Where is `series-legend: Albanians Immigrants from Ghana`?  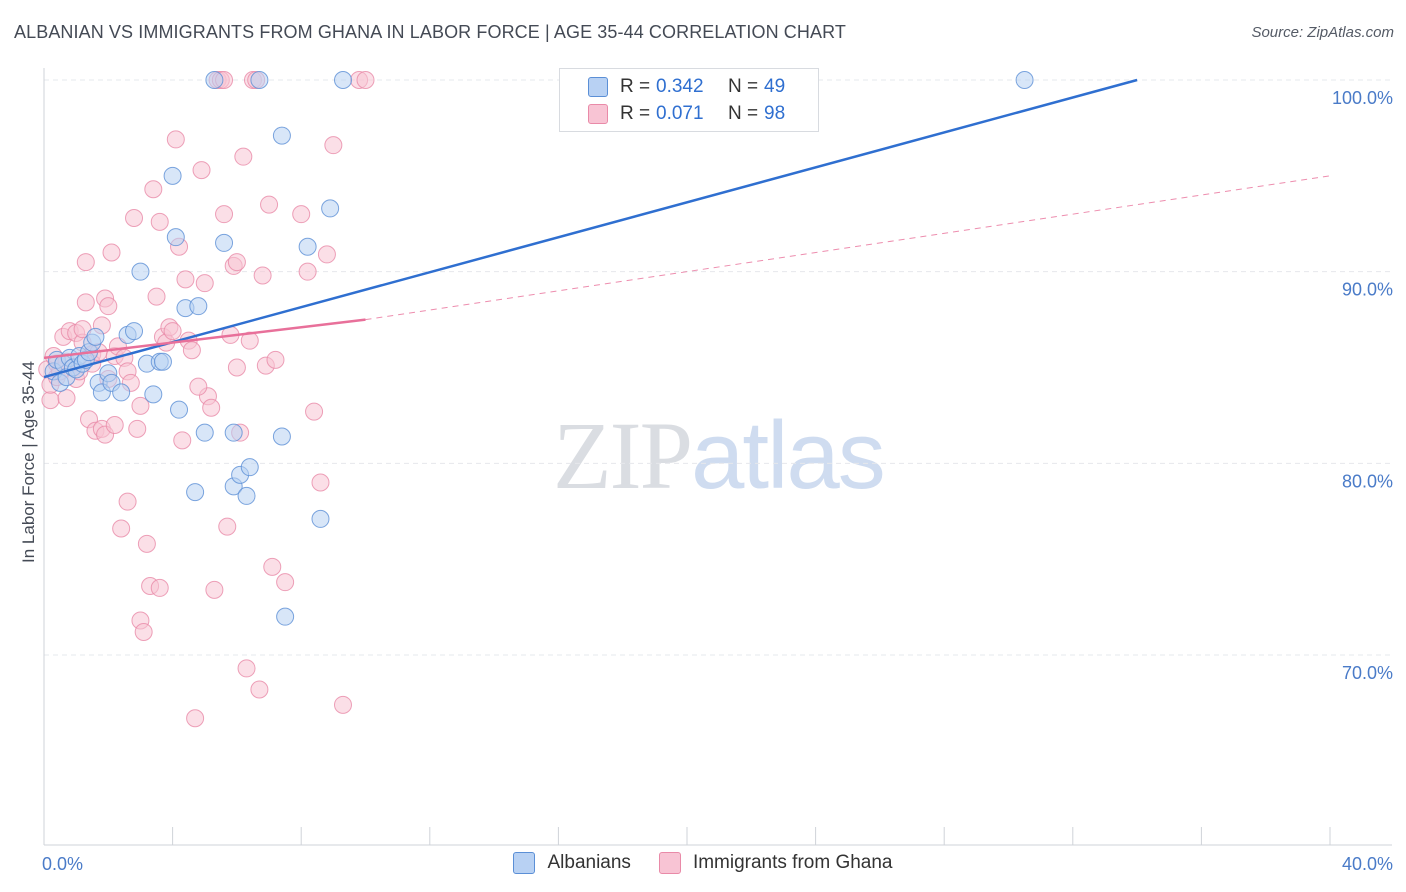 series-legend: Albanians Immigrants from Ghana is located at coordinates (703, 863).